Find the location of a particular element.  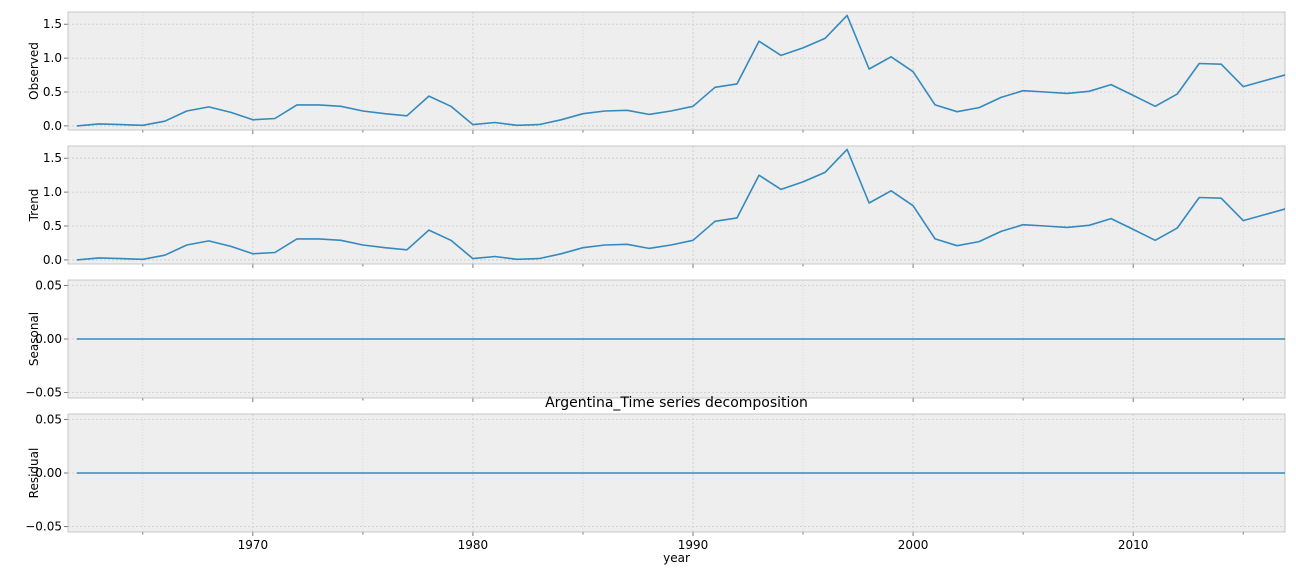

y-axis-label: Trend is located at coordinates (34, 206).